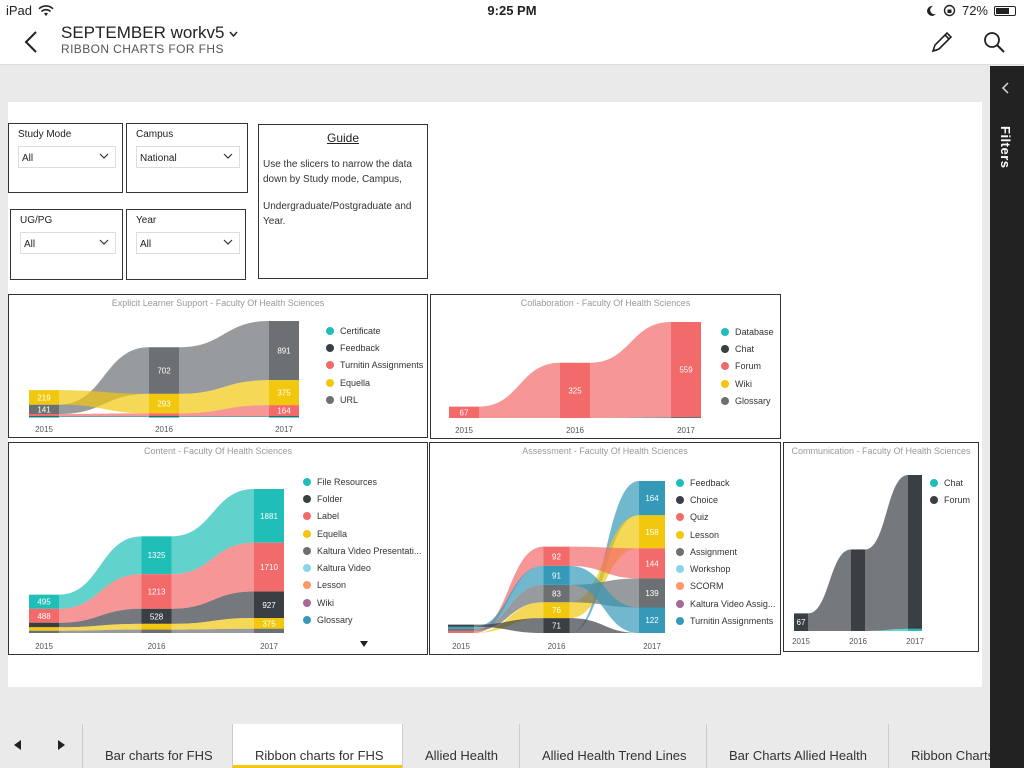 This screenshot has height=768, width=1024. I want to click on tab-ribbon-charts: Ribbon Charts, so click(939, 746).